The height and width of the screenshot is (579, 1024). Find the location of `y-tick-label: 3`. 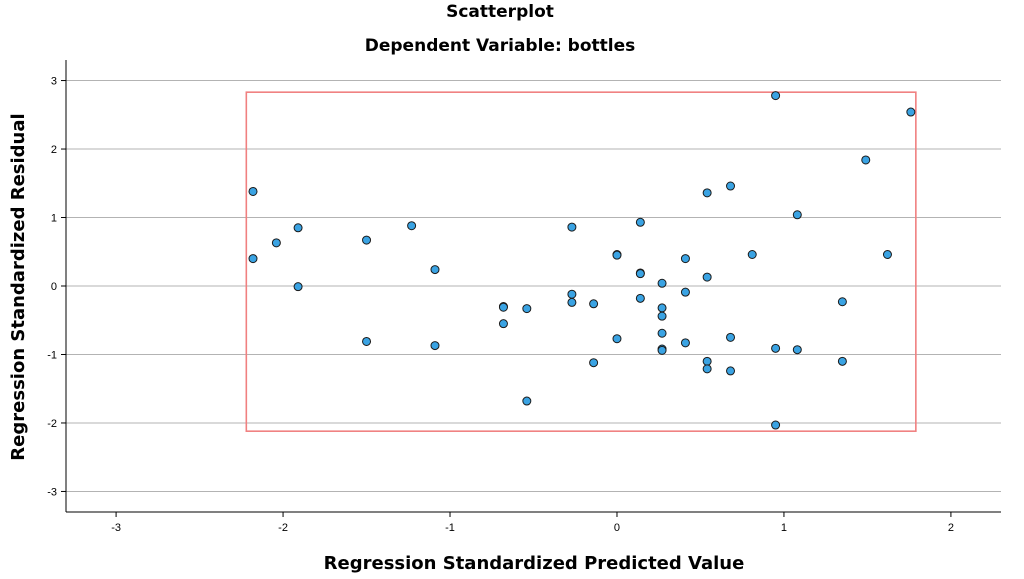

y-tick-label: 3 is located at coordinates (54, 82).